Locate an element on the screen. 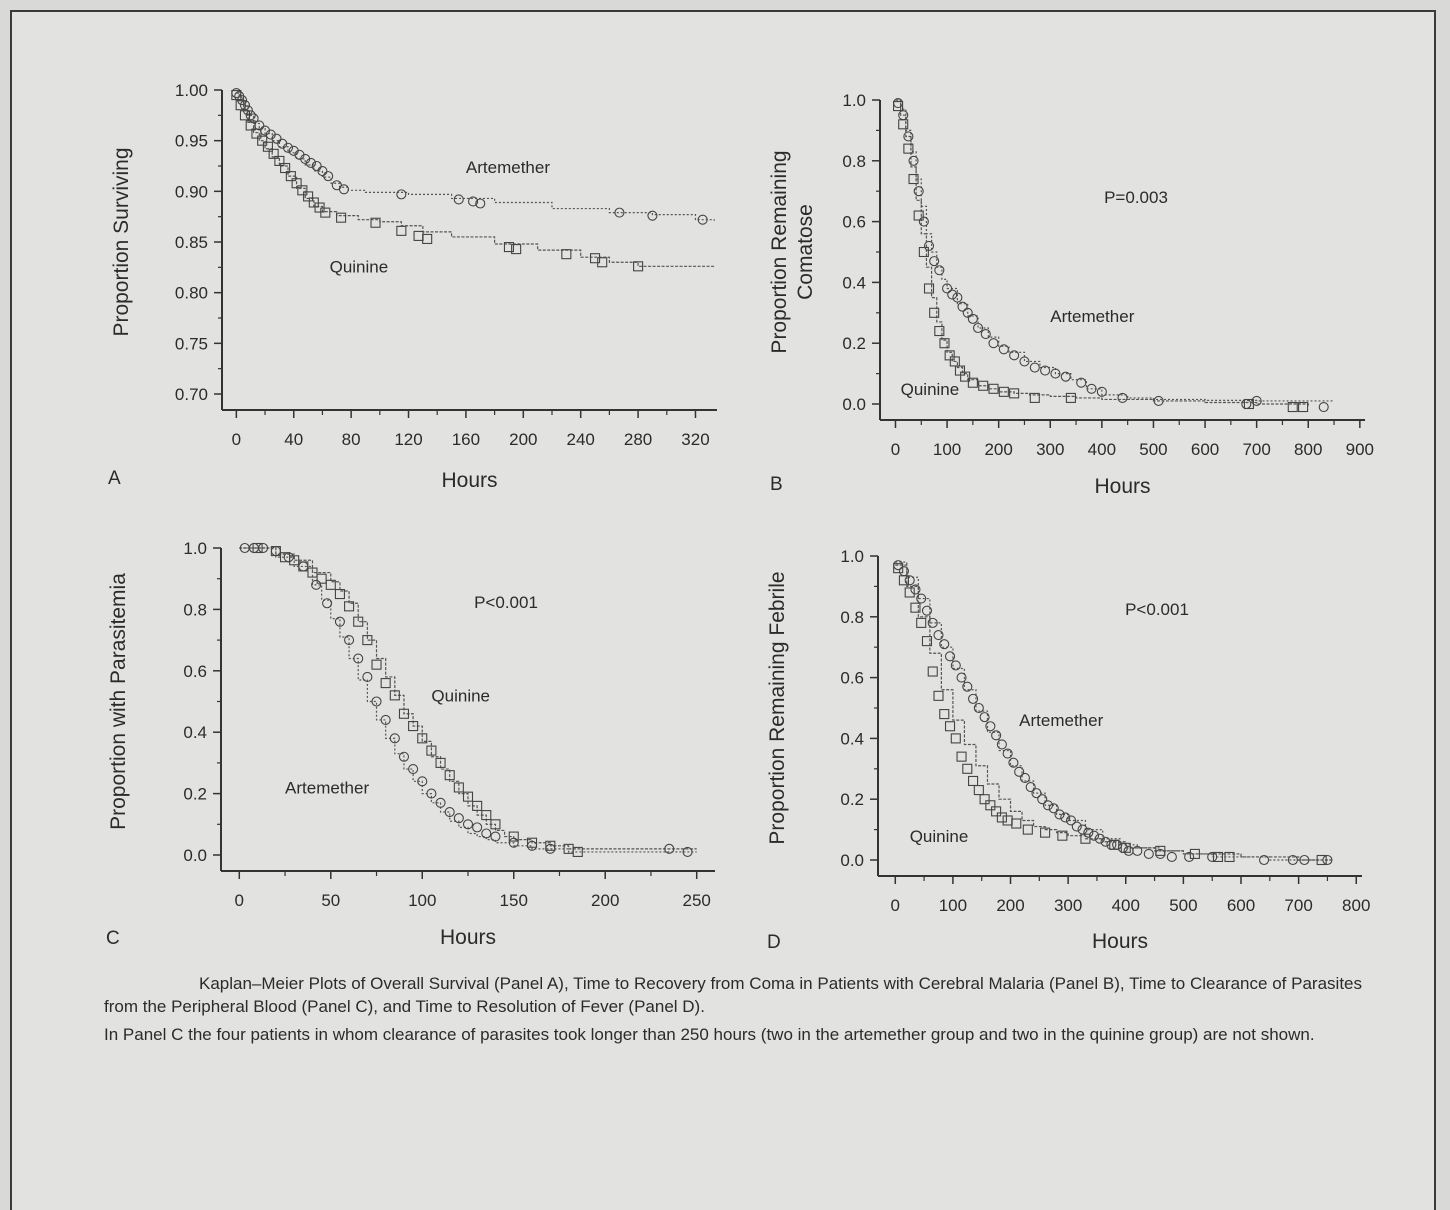 The image size is (1450, 1210). x-tick-label: 320 is located at coordinates (695, 439).